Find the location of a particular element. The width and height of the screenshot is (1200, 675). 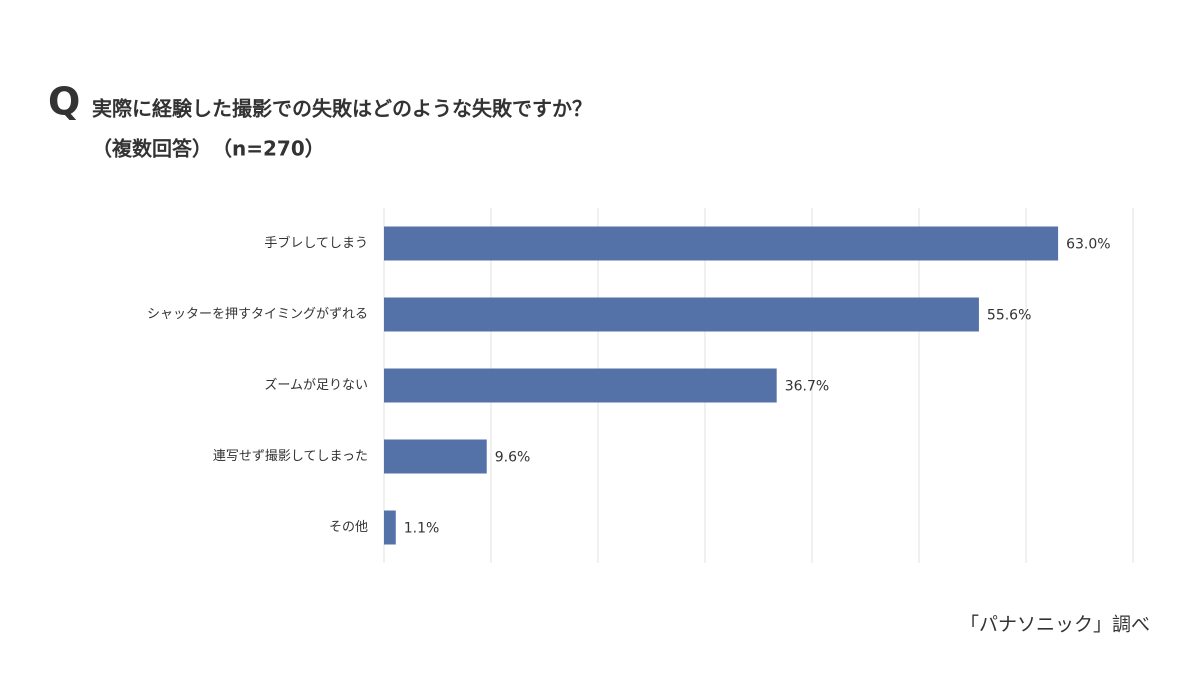

value-label: 63.0% is located at coordinates (1088, 245).